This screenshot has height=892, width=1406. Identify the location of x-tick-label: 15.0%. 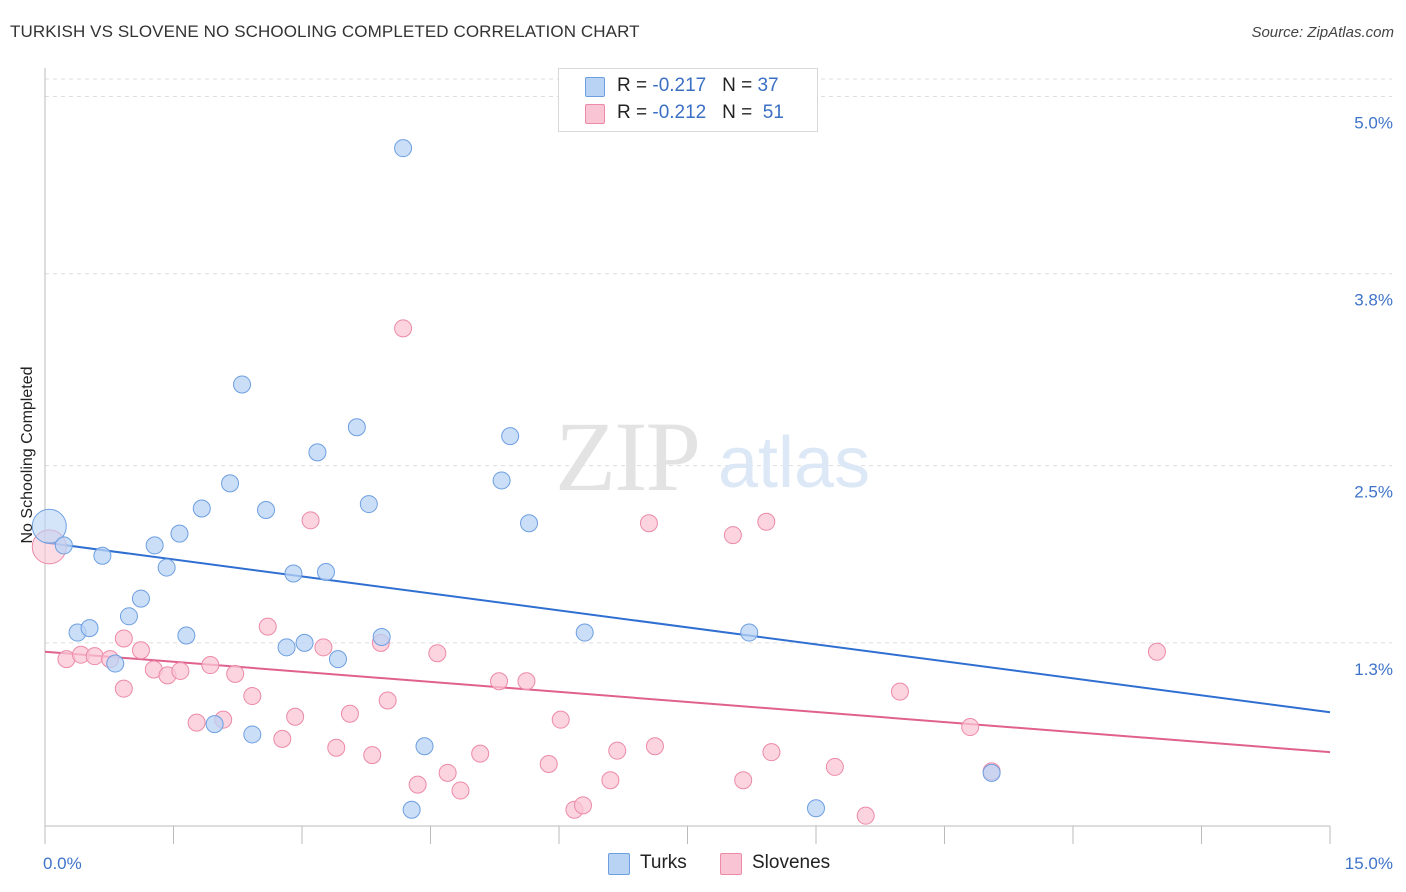
(1369, 863).